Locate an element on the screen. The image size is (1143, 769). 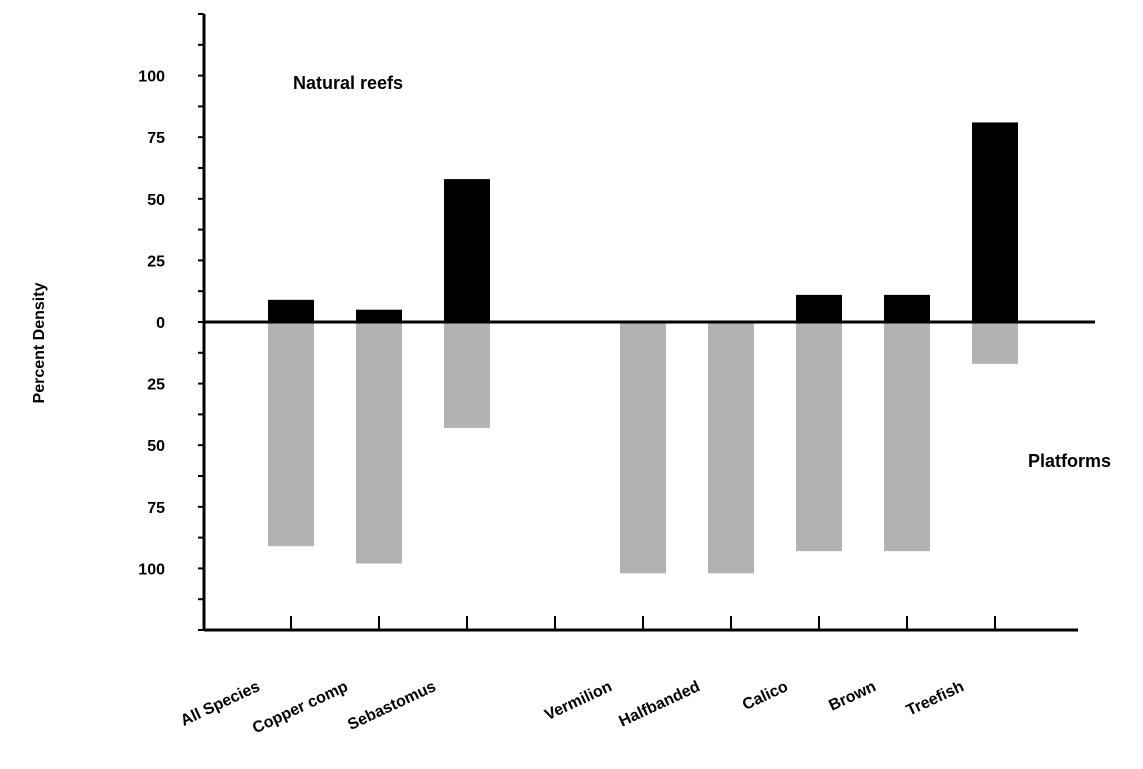
x-category-label: Treefish is located at coordinates (935, 698).